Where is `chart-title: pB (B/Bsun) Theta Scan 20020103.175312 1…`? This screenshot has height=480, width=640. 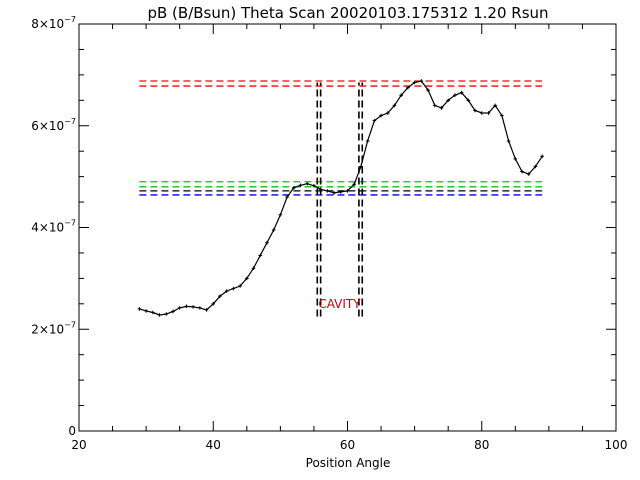
chart-title: pB (B/Bsun) Theta Scan 20020103.175312 1… is located at coordinates (347, 13).